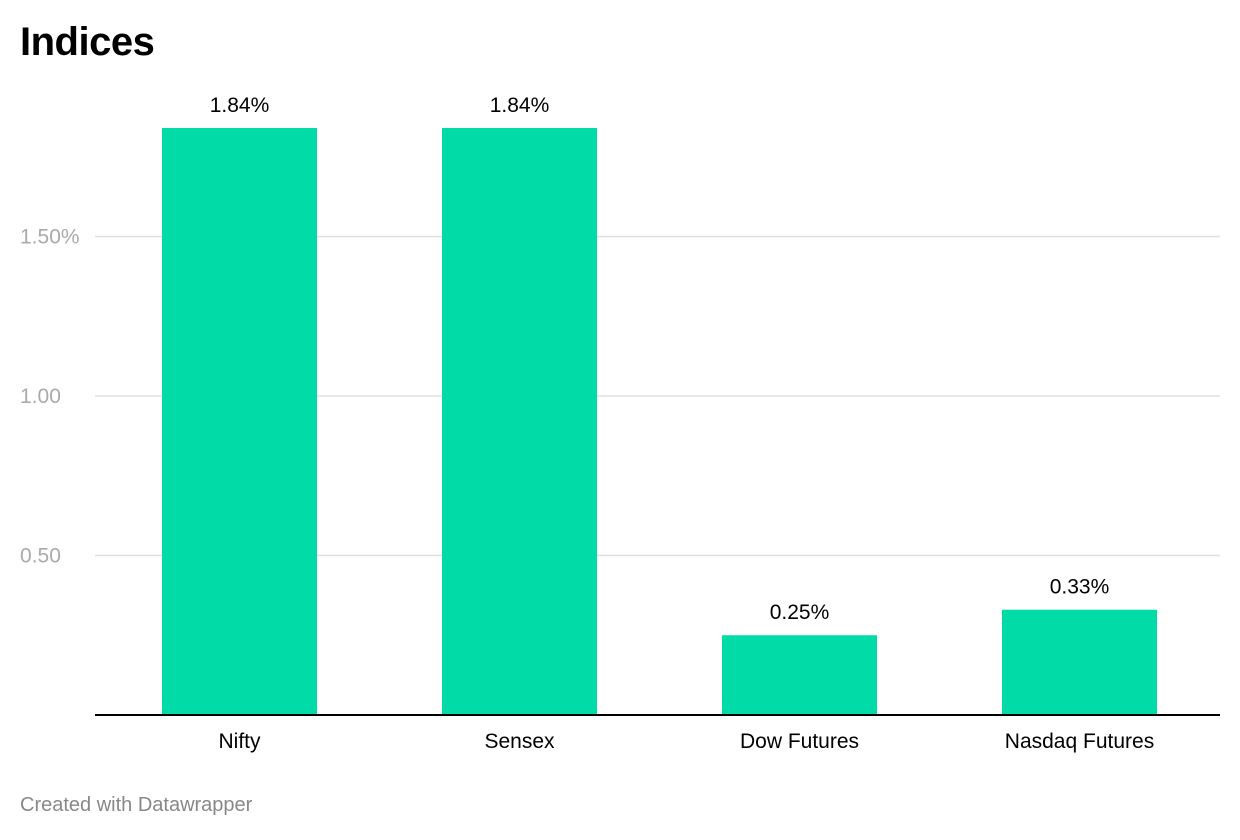 This screenshot has height=840, width=1240. Describe the element at coordinates (50, 236) in the screenshot. I see `y-tick-label: 1.50%` at that location.